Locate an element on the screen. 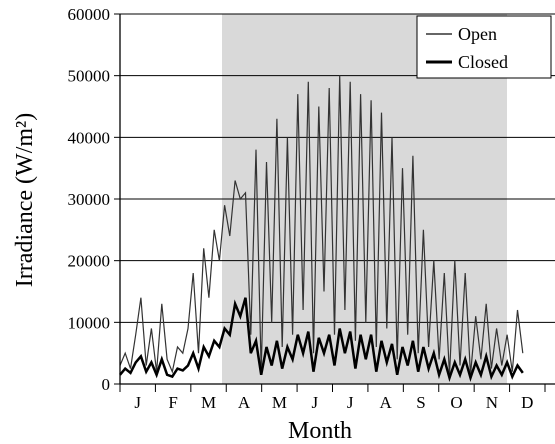 The image size is (555, 444). y-tick-label: 0 is located at coordinates (106, 384).